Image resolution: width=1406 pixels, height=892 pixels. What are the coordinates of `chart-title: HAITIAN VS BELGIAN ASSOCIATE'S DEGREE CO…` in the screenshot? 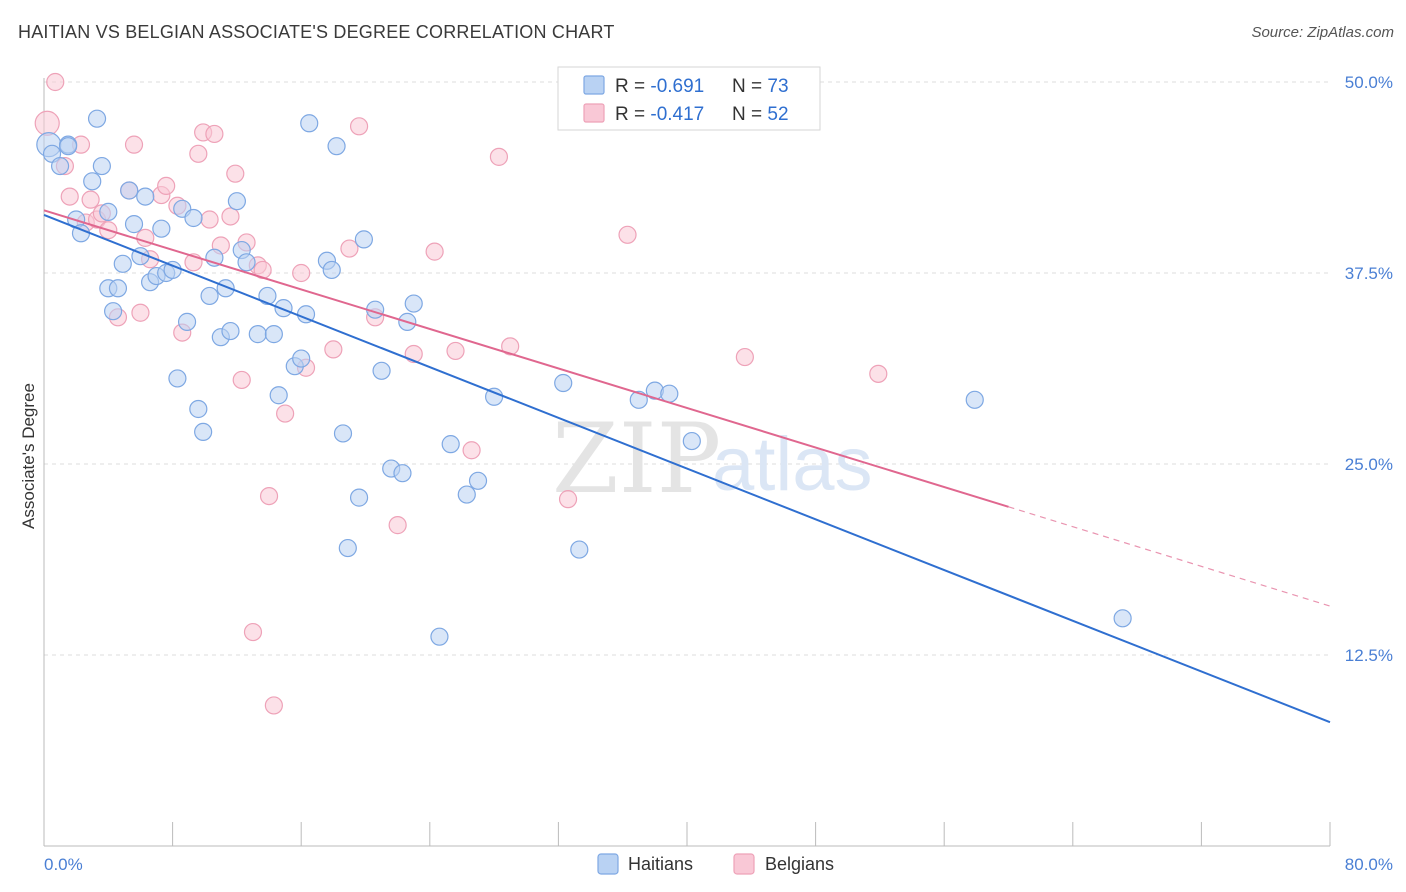 It's located at (316, 32).